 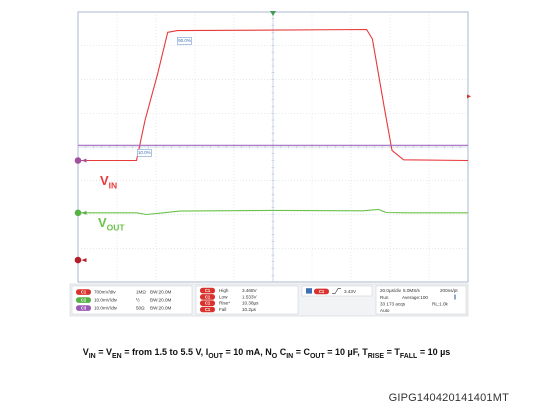 I want to click on trigger-position-marker, so click(x=273, y=13).